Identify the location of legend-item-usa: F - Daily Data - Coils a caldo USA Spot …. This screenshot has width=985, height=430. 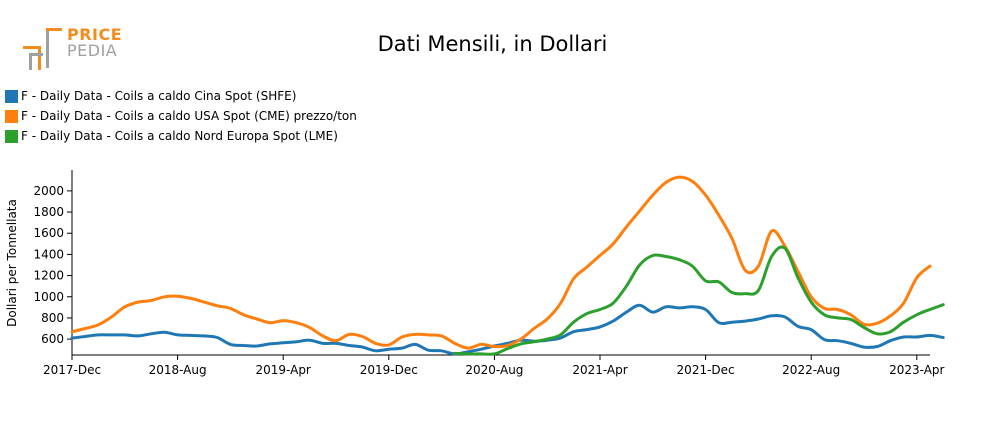
(181, 116).